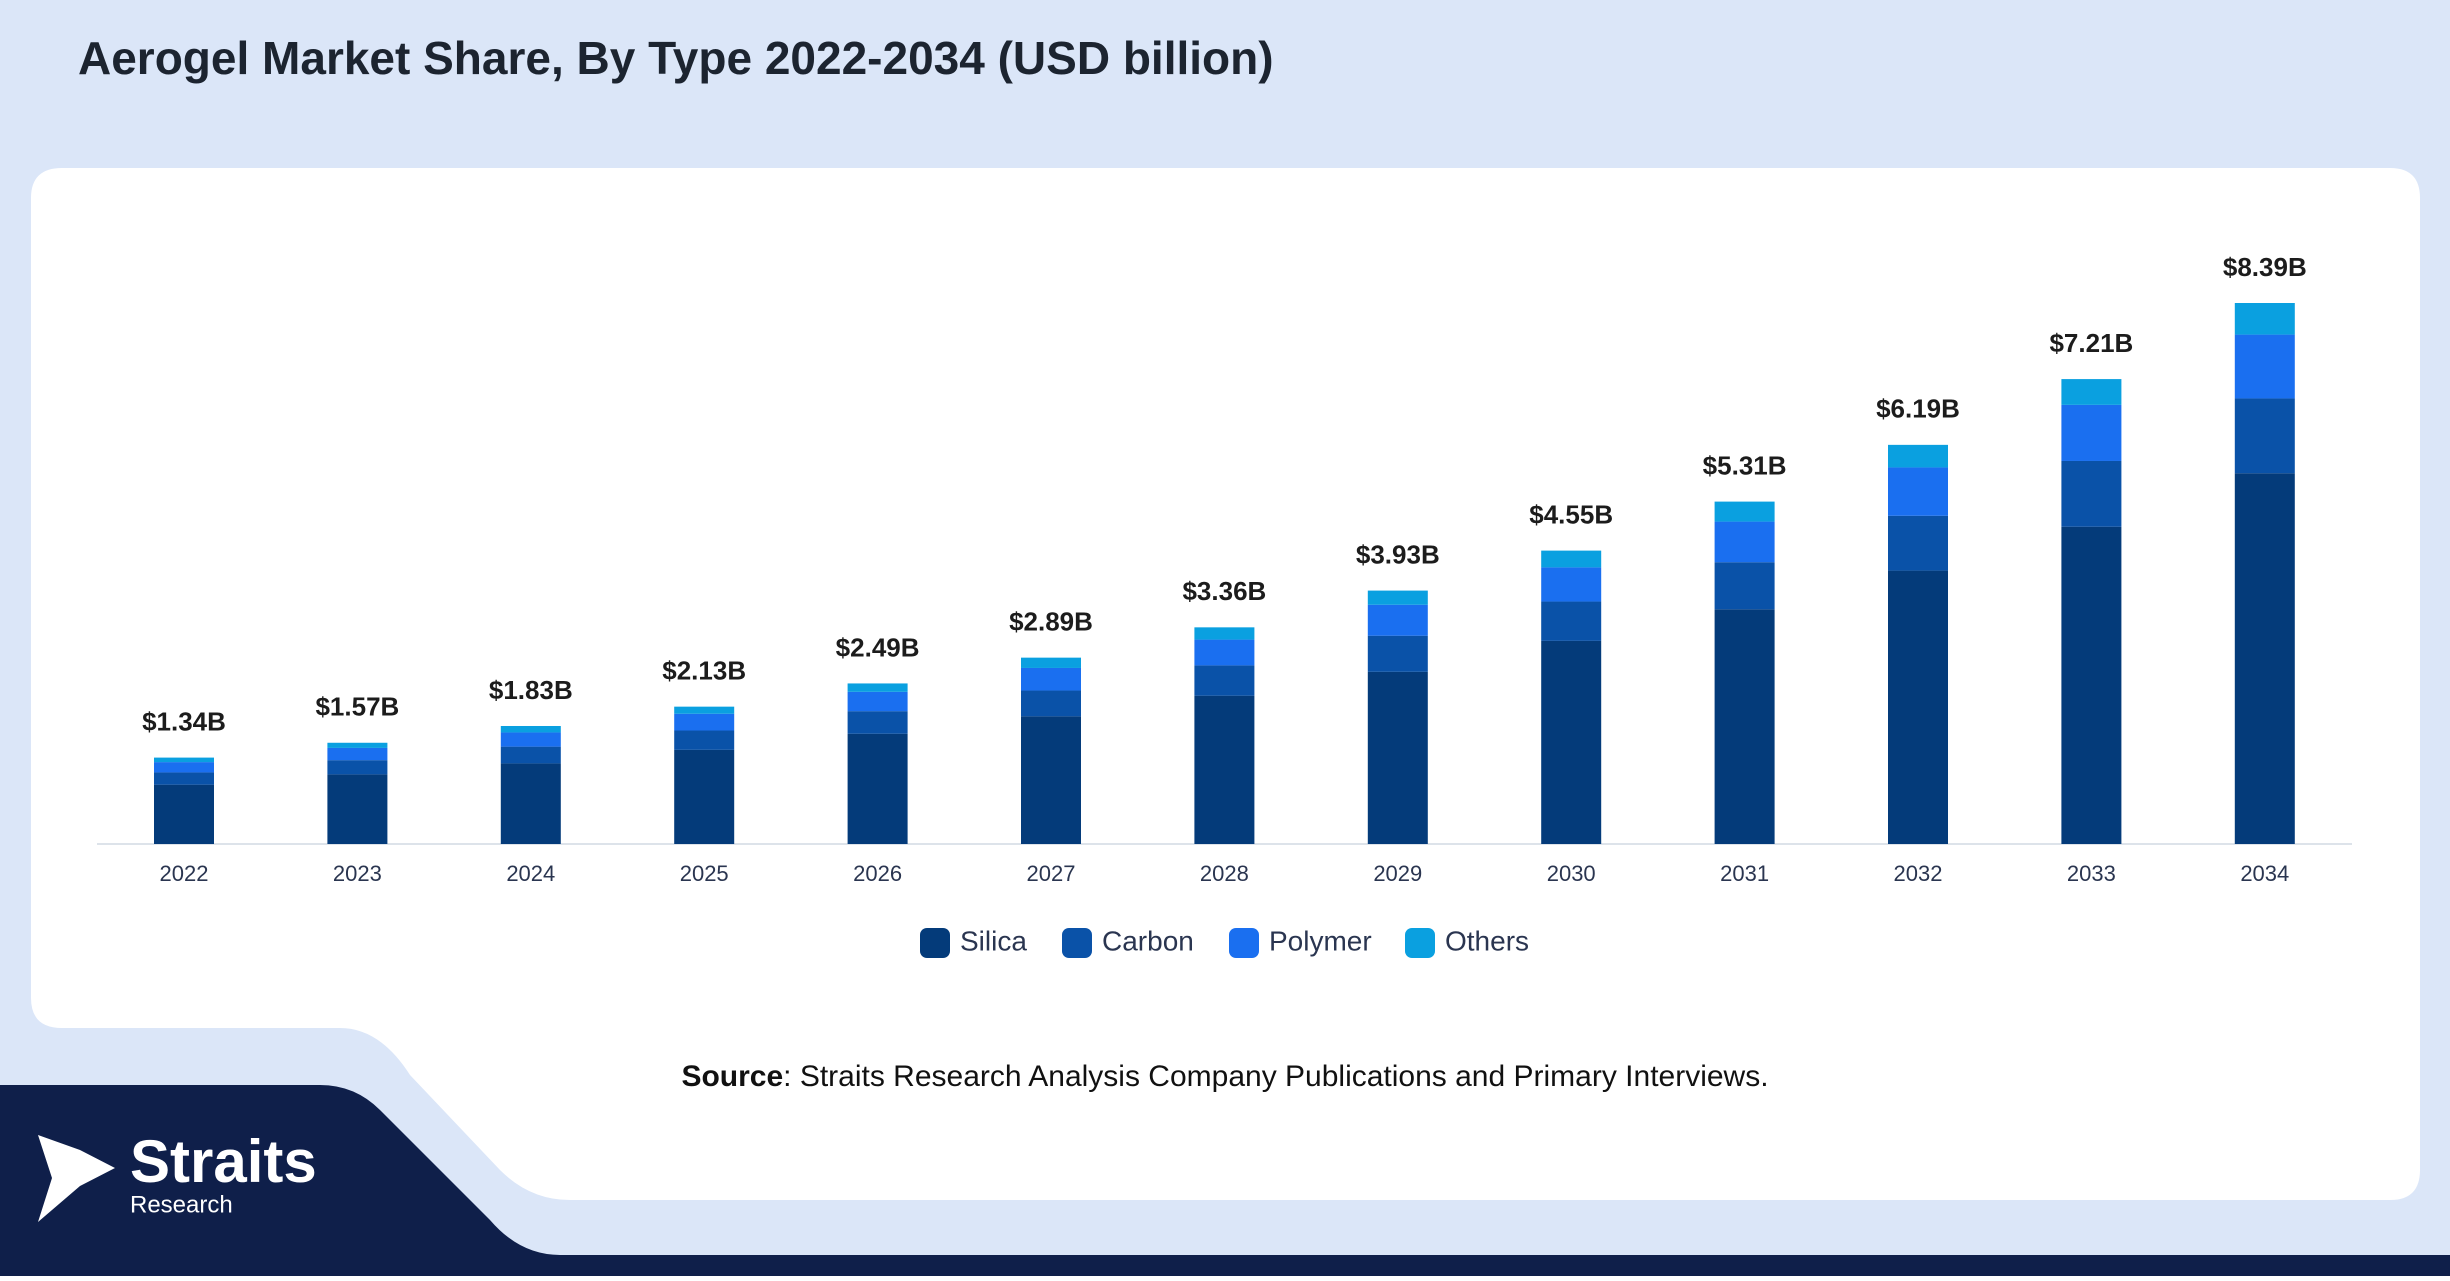 This screenshot has height=1281, width=2450. Describe the element at coordinates (1148, 940) in the screenshot. I see `legend-label: Carbon` at that location.